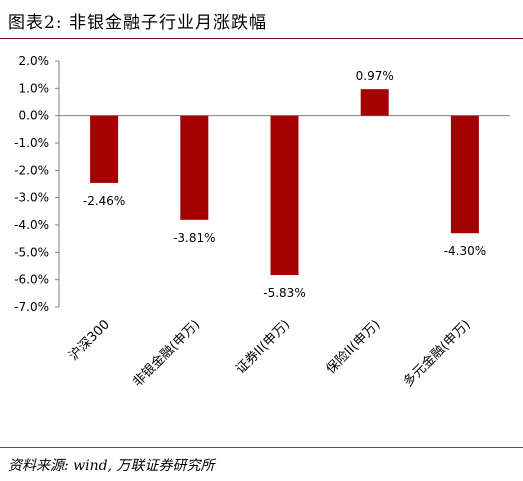 This screenshot has height=481, width=523. What do you see at coordinates (137, 23) in the screenshot?
I see `chart-title: 图表2: 非银金融子行业月涨跌幅` at bounding box center [137, 23].